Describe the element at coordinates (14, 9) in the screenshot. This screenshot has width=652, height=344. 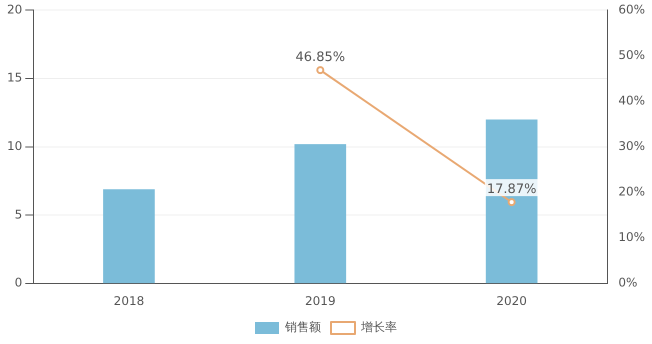
I see `y-tick-label: 20` at that location.